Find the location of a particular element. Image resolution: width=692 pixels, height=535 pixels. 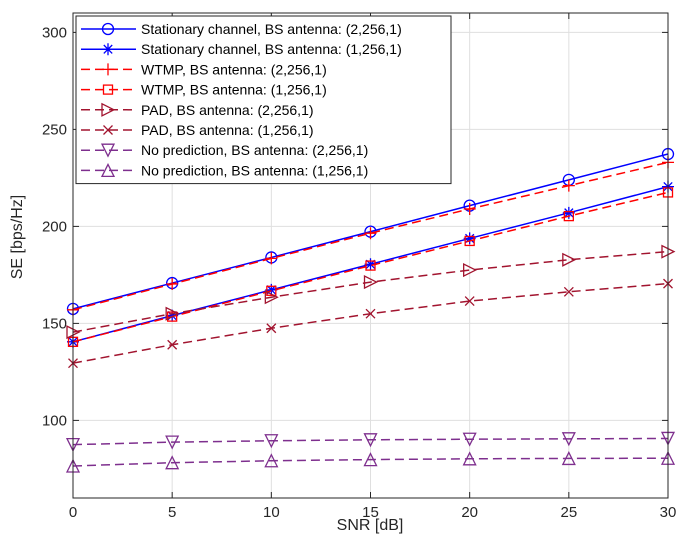

legend-marker is located at coordinates (108, 49).